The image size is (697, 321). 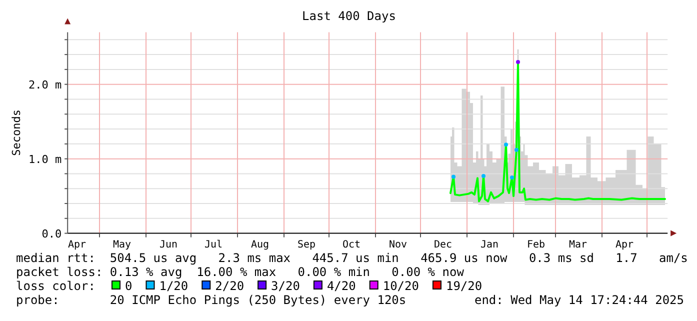 I want to click on y-axis-title: Seconds, so click(x=16, y=133).